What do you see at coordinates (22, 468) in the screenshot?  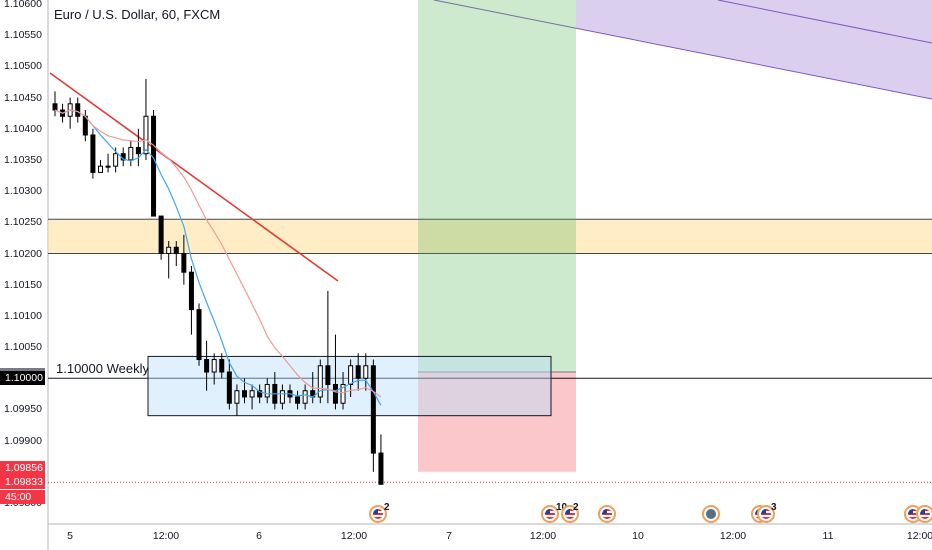 I see `price-tag-high-line: 1.09856` at bounding box center [22, 468].